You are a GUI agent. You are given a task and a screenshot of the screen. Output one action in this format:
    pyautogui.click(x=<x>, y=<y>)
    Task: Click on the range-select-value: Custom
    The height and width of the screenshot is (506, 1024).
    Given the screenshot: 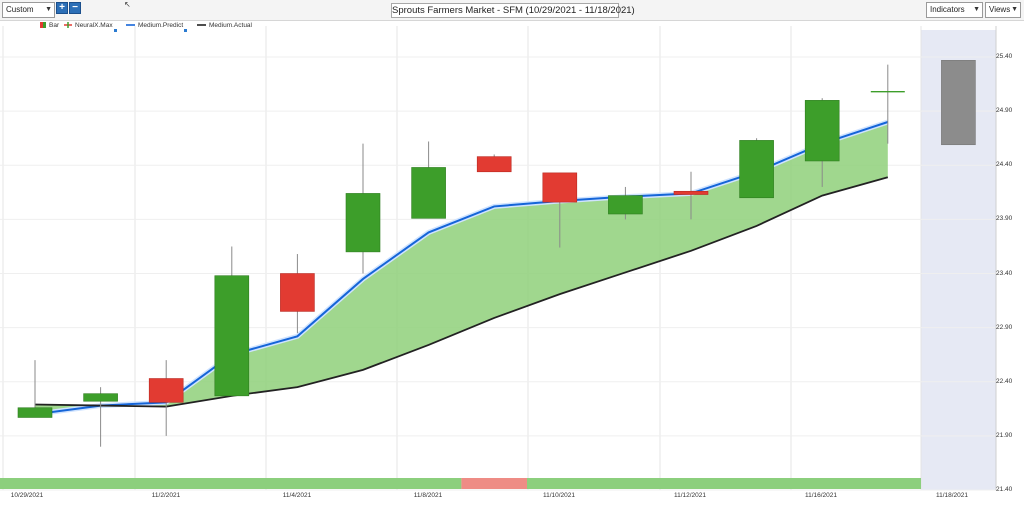 What is the action you would take?
    pyautogui.click(x=20, y=9)
    